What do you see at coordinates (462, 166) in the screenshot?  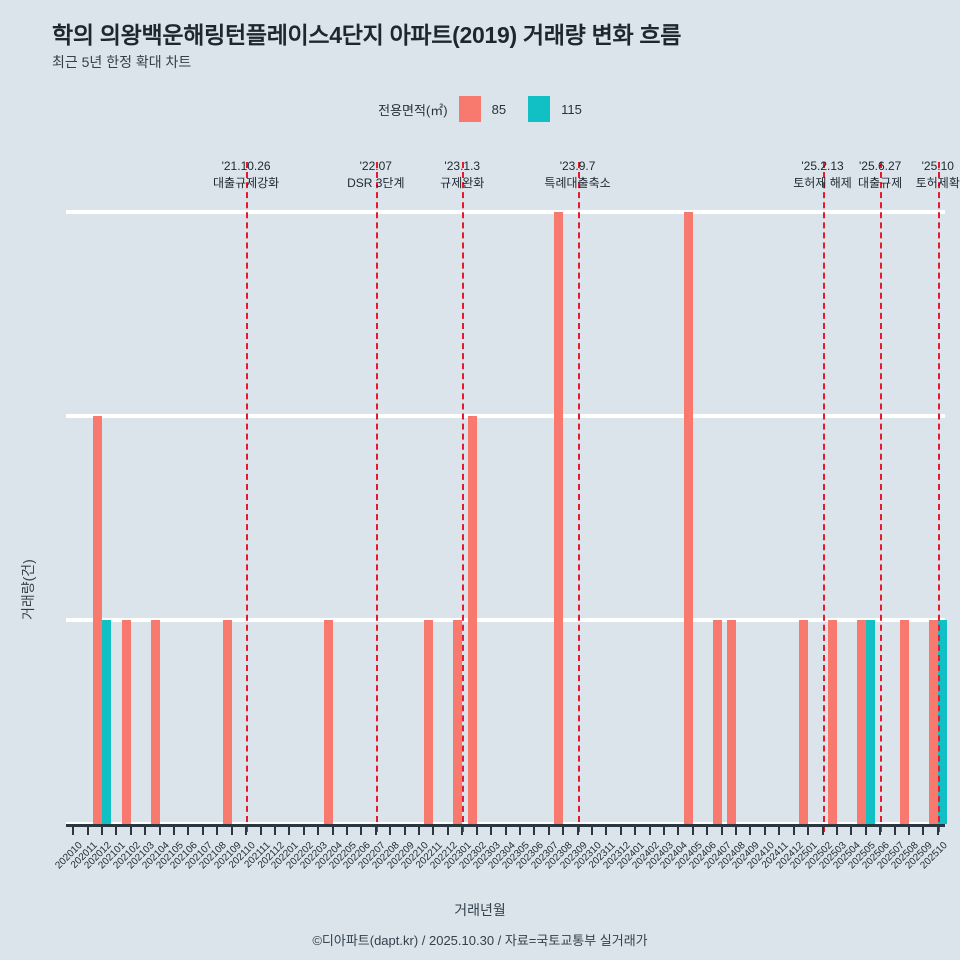 I see `event-date: '23.1.3` at bounding box center [462, 166].